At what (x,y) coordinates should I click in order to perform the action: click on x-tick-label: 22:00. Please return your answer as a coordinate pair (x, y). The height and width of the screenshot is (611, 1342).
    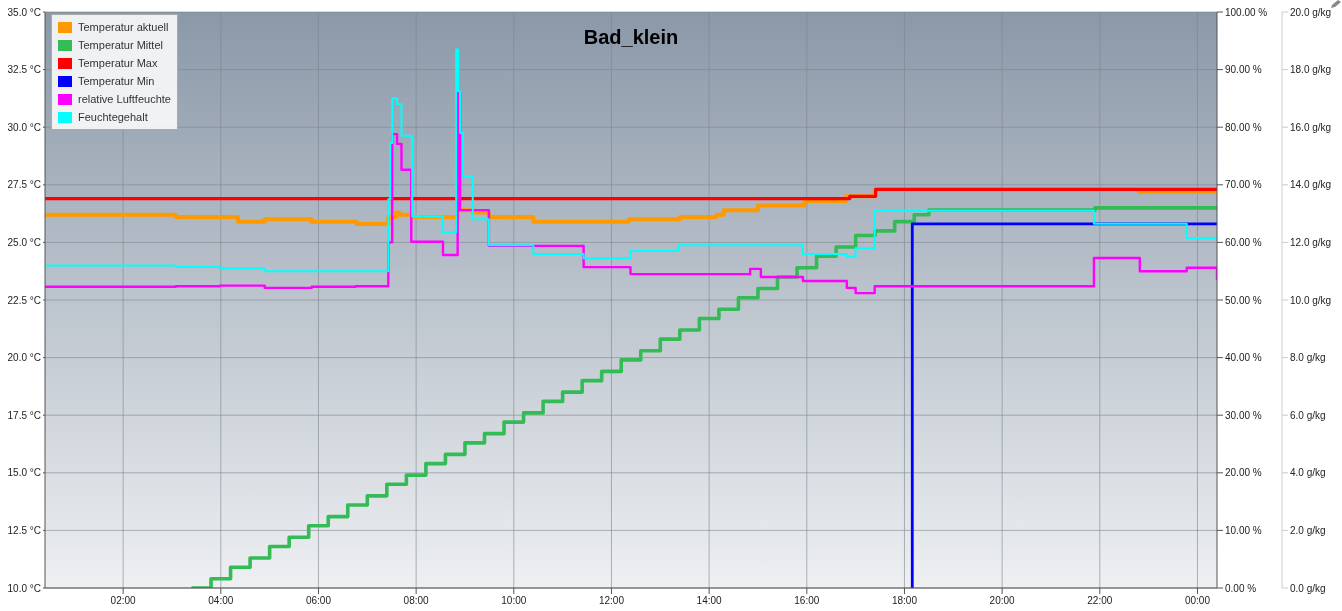
    Looking at the image, I should click on (1100, 600).